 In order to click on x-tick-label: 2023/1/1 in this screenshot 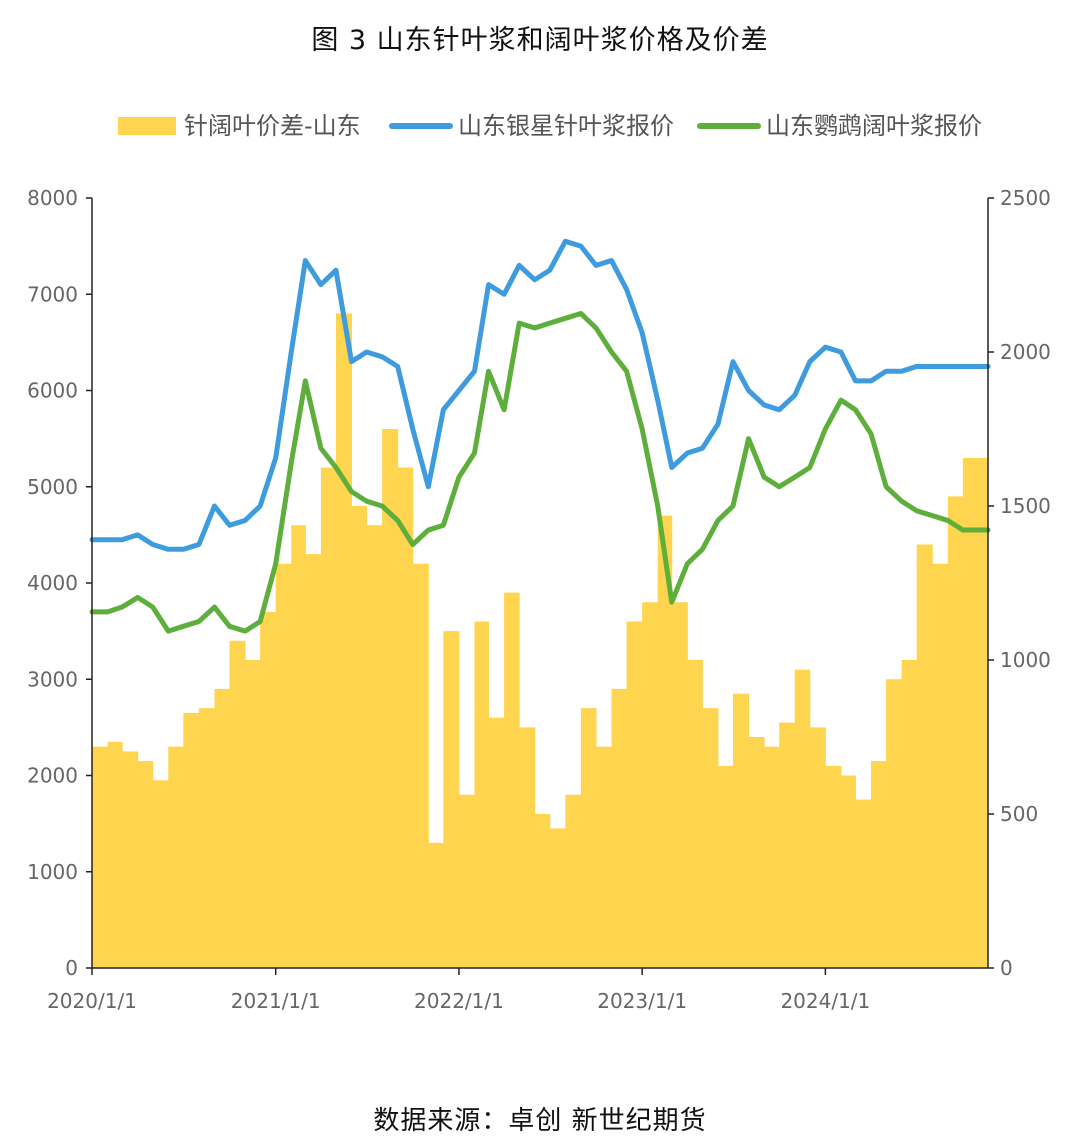, I will do `click(642, 1001)`.